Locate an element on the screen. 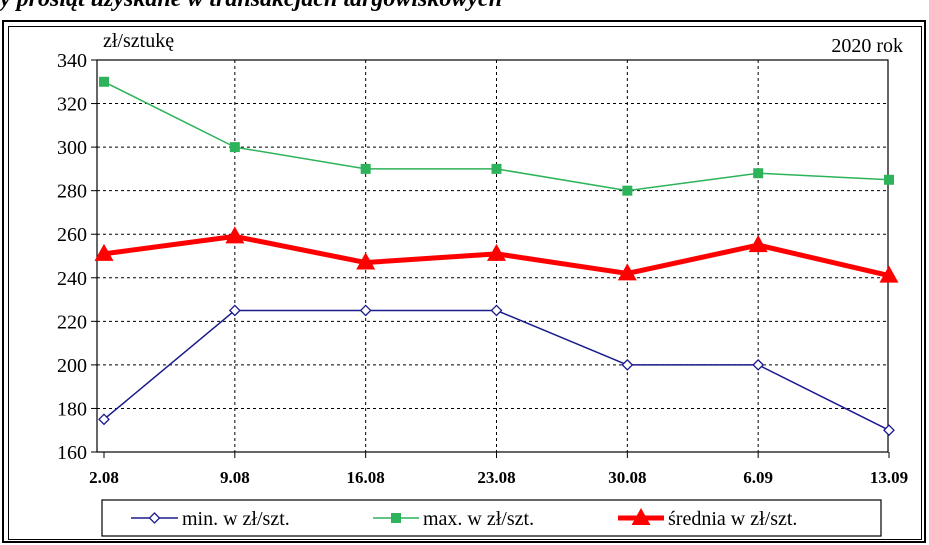  x-tick-label: 16.08 is located at coordinates (366, 477).